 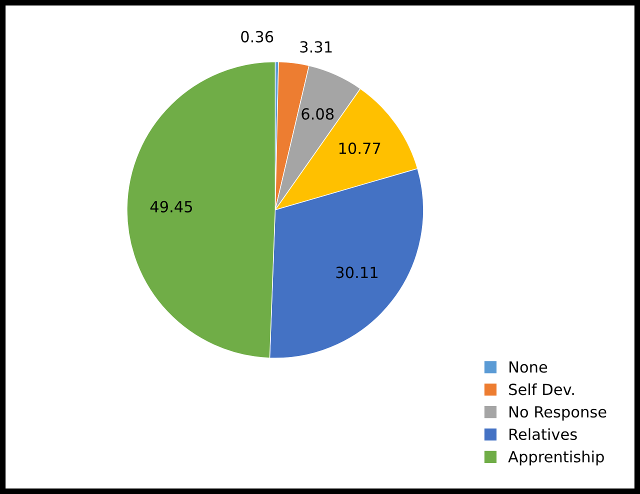 What do you see at coordinates (556, 458) in the screenshot?
I see `legend-label: Apprentiship` at bounding box center [556, 458].